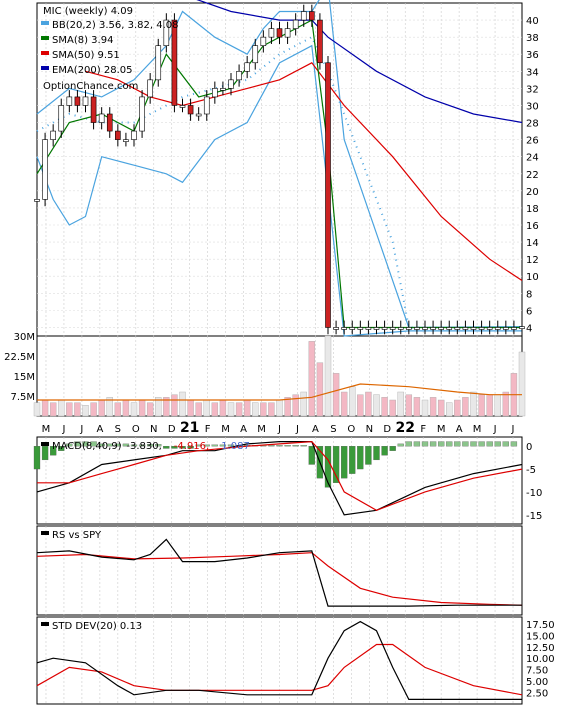  Describe the element at coordinates (45, 444) in the screenshot. I see `macd-legend-swatch` at that location.